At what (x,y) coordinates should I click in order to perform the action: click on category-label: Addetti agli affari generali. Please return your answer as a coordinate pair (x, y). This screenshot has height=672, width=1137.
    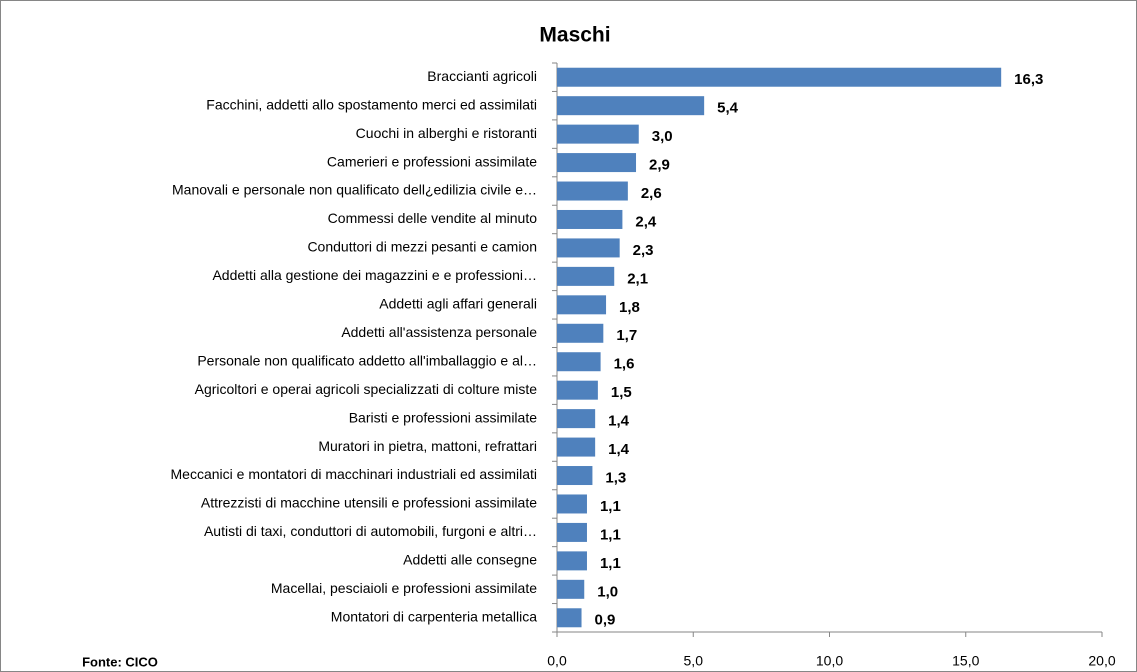
    Looking at the image, I should click on (458, 304).